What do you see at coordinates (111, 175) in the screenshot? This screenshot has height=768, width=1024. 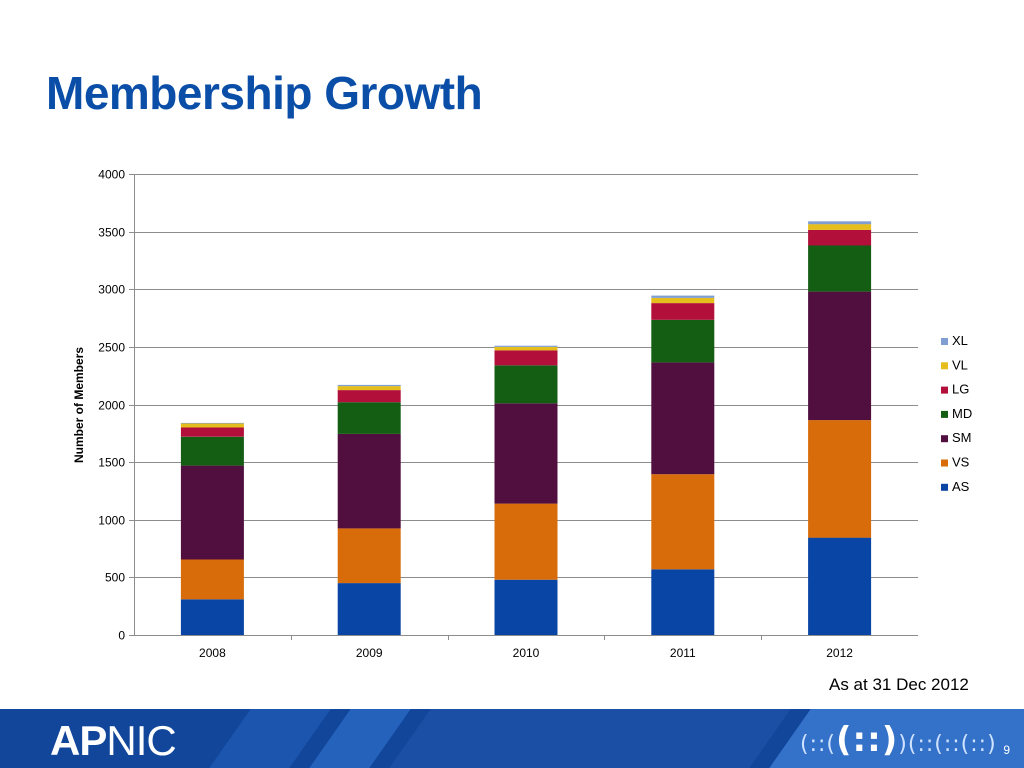 I see `y-tick-label: 4000` at bounding box center [111, 175].